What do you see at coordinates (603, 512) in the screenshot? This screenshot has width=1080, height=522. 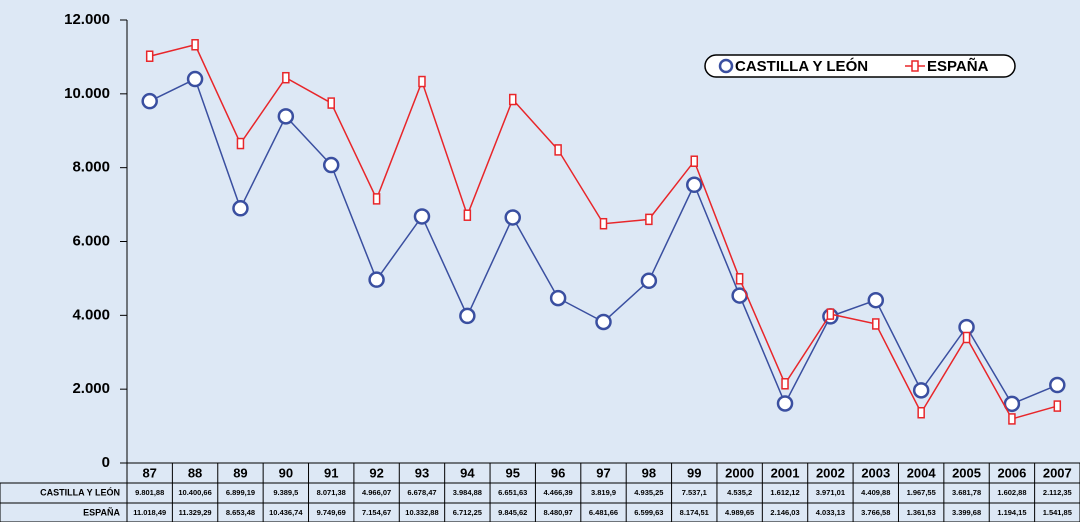 I see `data-label: 6.481,66` at bounding box center [603, 512].